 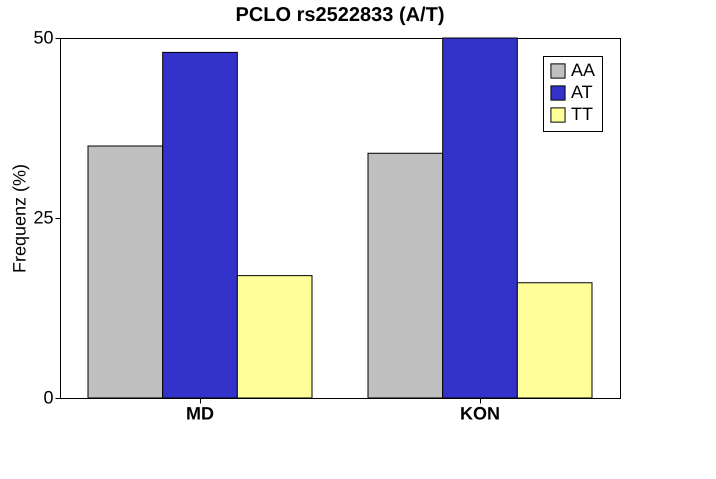 I want to click on x-tick-label: MD, so click(x=200, y=414).